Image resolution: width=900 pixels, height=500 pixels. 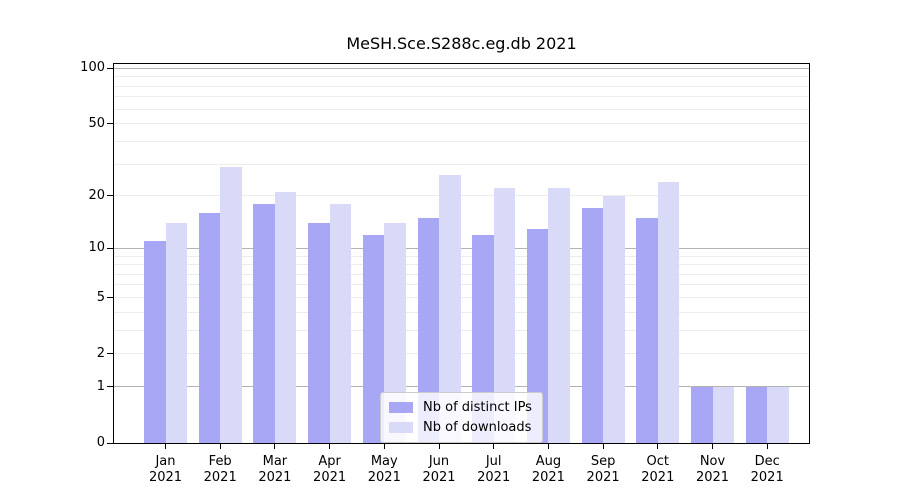 I want to click on legend-item-distinct-ips: Nb of distinct IPs, so click(x=460, y=407).